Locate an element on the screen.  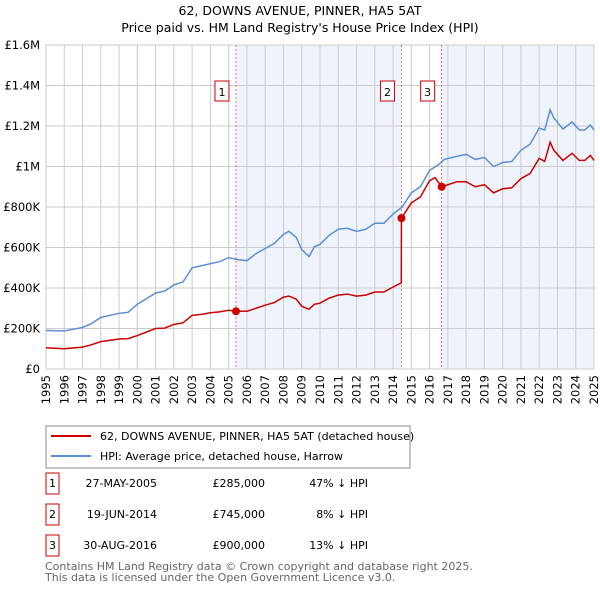
chart-title: 62, DOWNS AVENUE, PINNER, HA5 5AT is located at coordinates (300, 10).